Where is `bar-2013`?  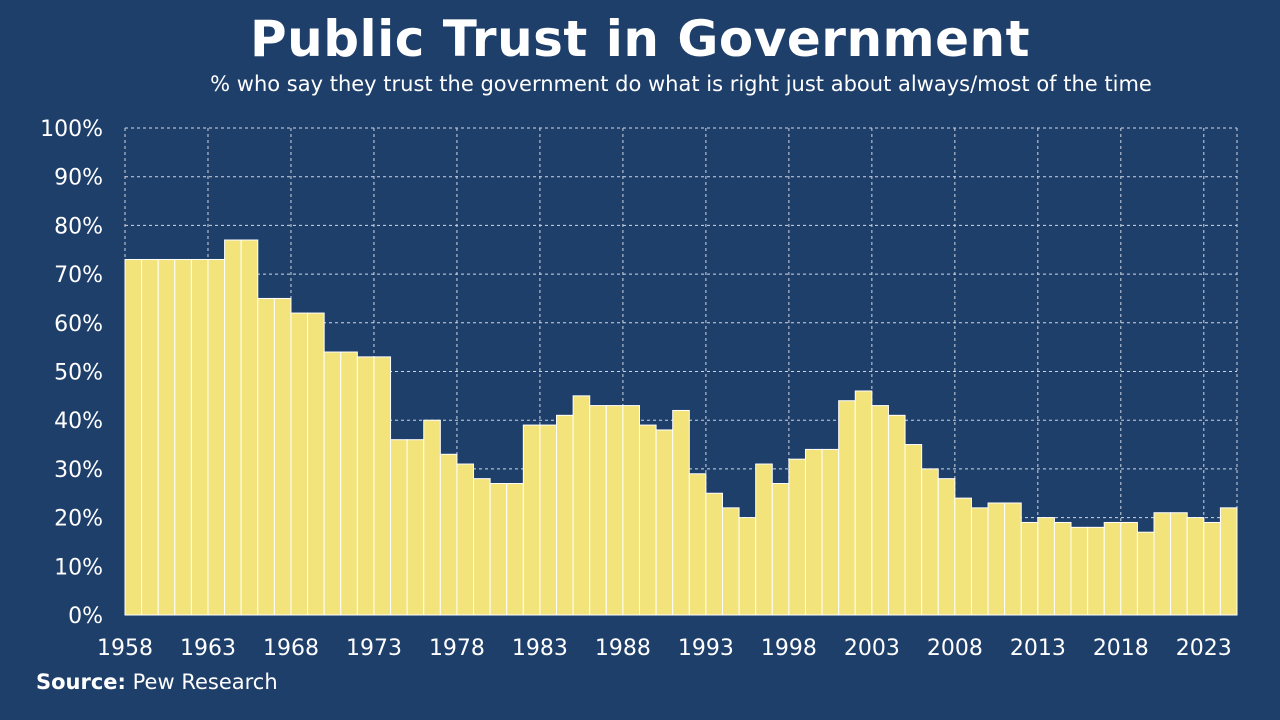
bar-2013 is located at coordinates (1046, 566).